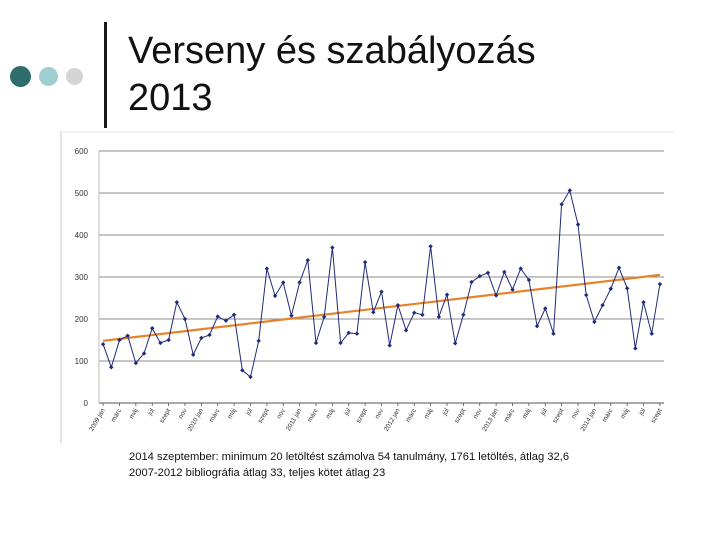 Image resolution: width=720 pixels, height=540 pixels. I want to click on decorative-dots, so click(46, 76).